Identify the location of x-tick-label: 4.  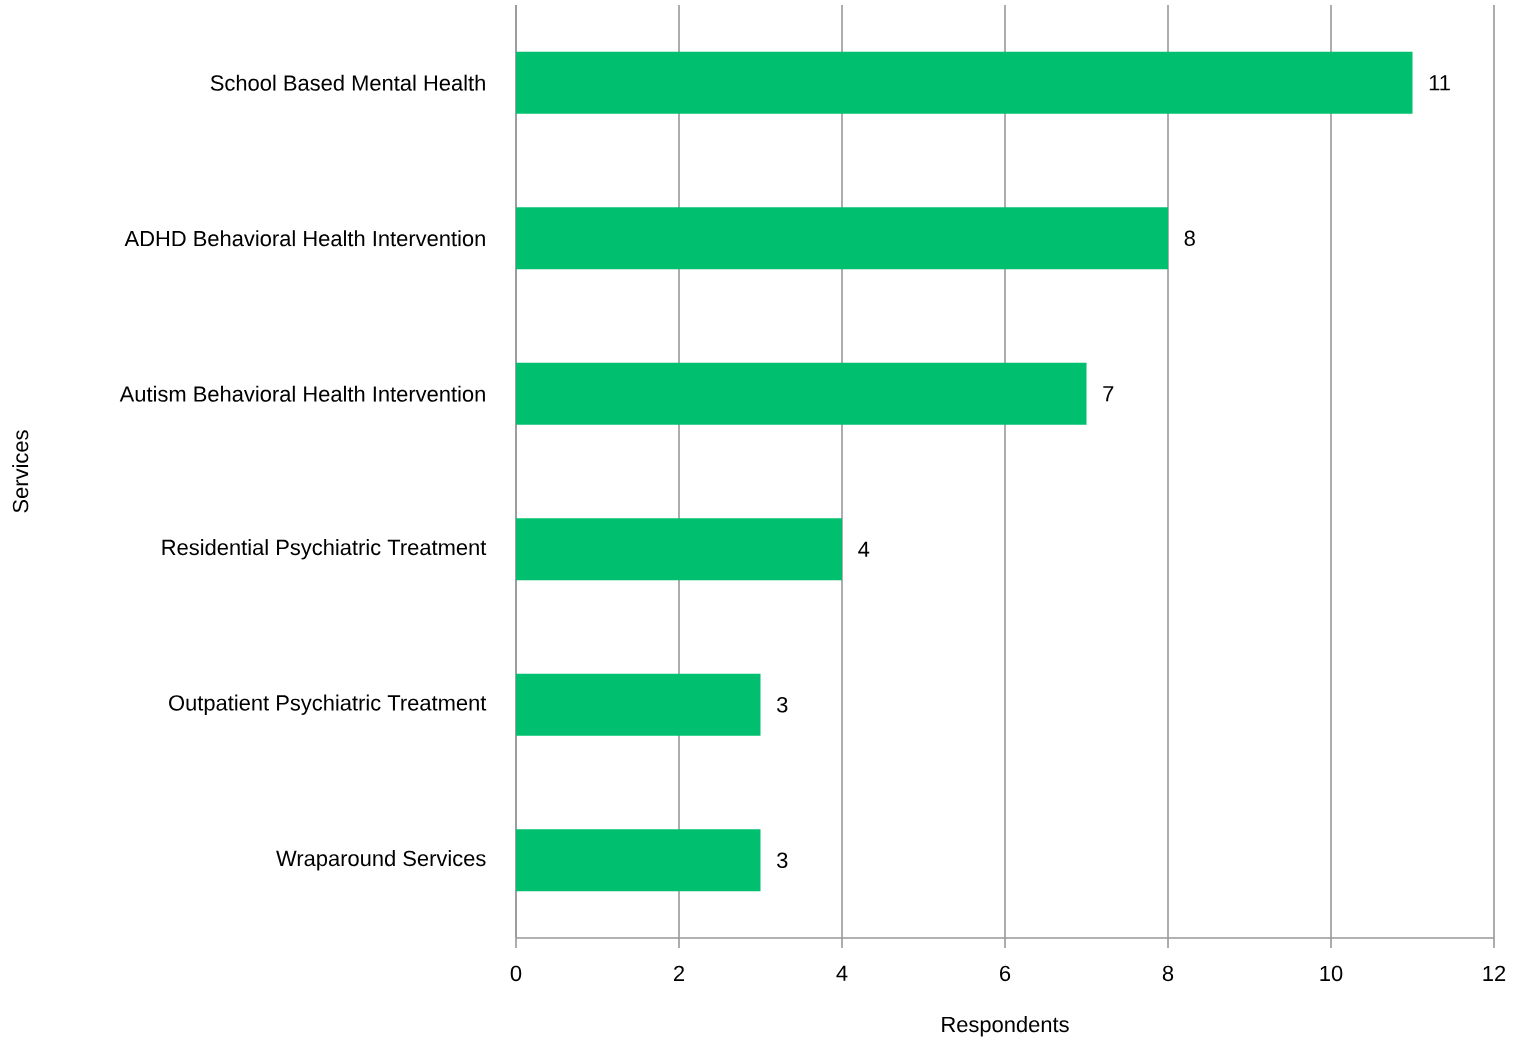
(842, 973).